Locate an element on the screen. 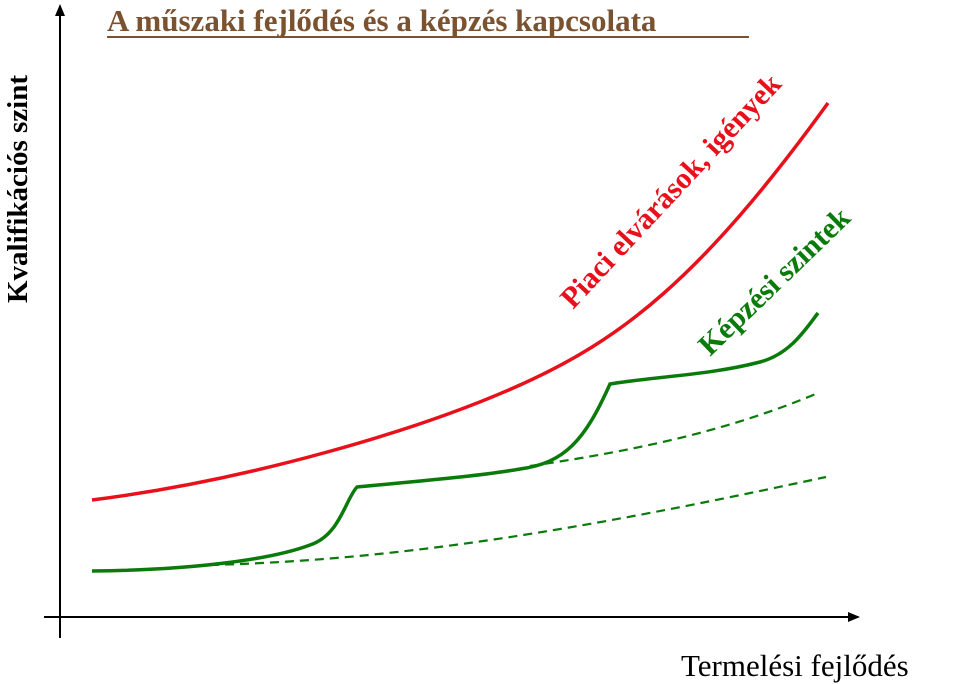 Image resolution: width=959 pixels, height=684 pixels. x-axis-label: Termelési fejlődés is located at coordinates (795, 665).